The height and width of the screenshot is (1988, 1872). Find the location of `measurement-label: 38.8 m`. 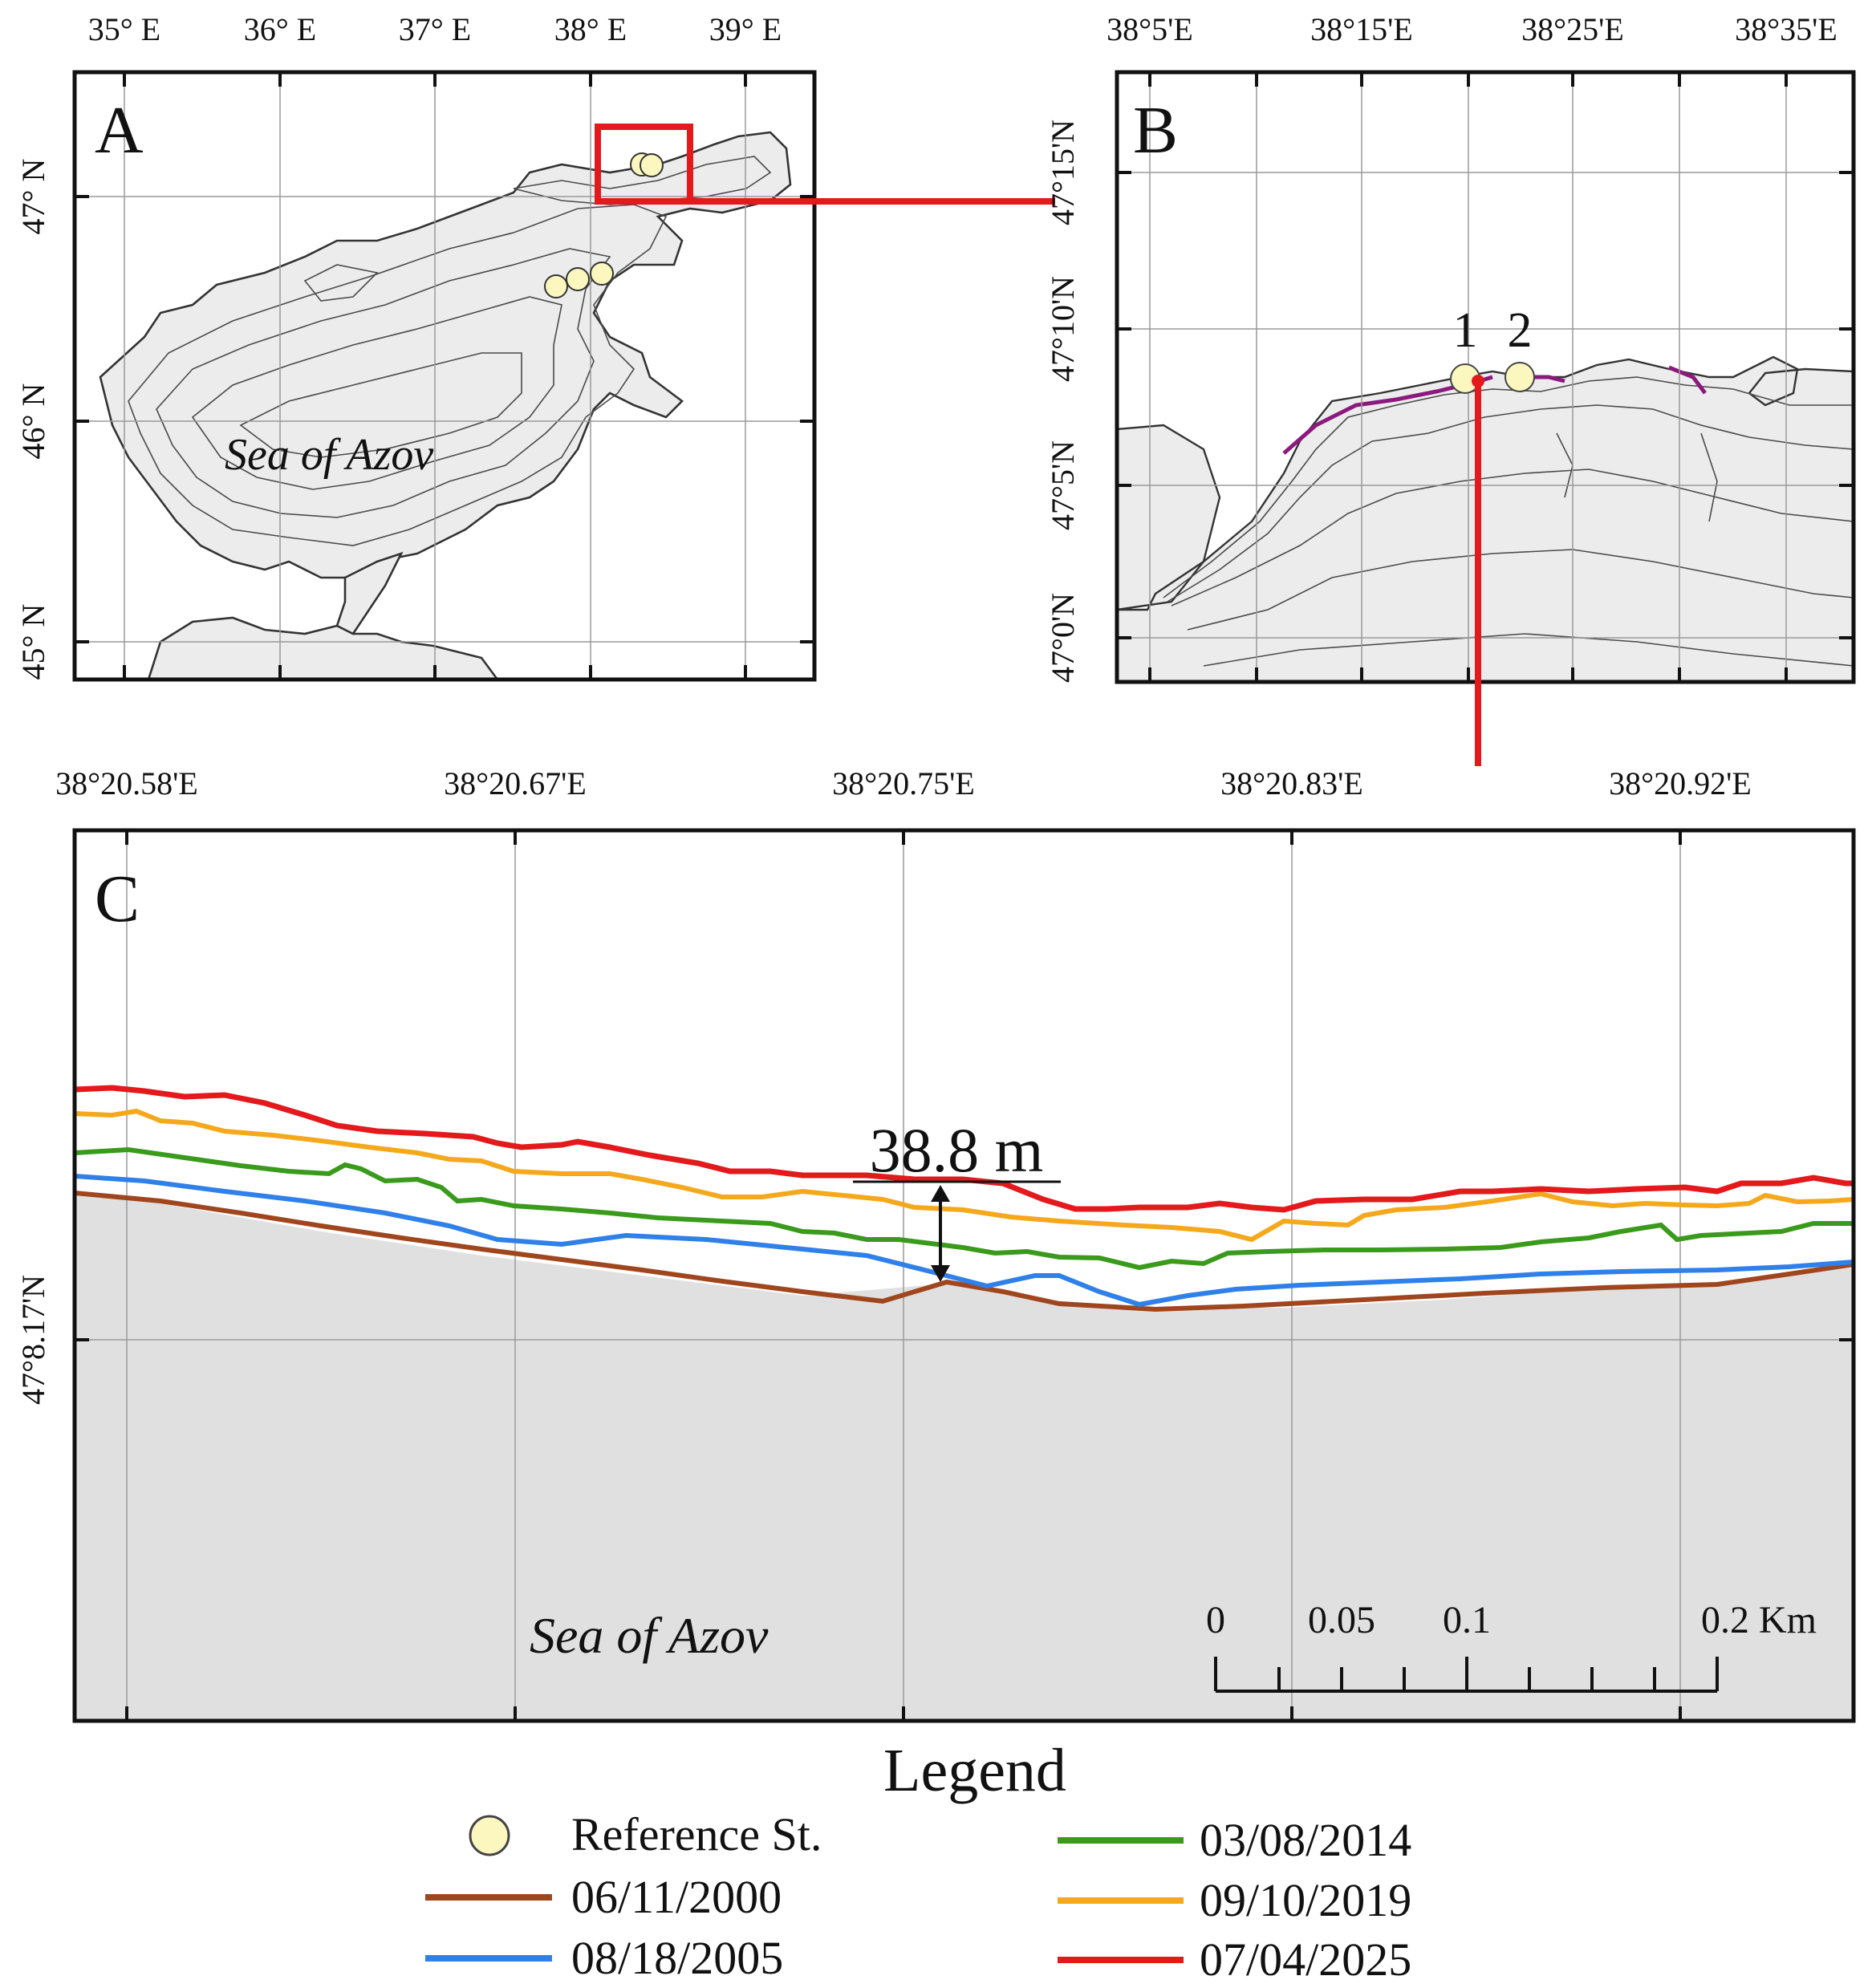

measurement-label: 38.8 m is located at coordinates (957, 1150).